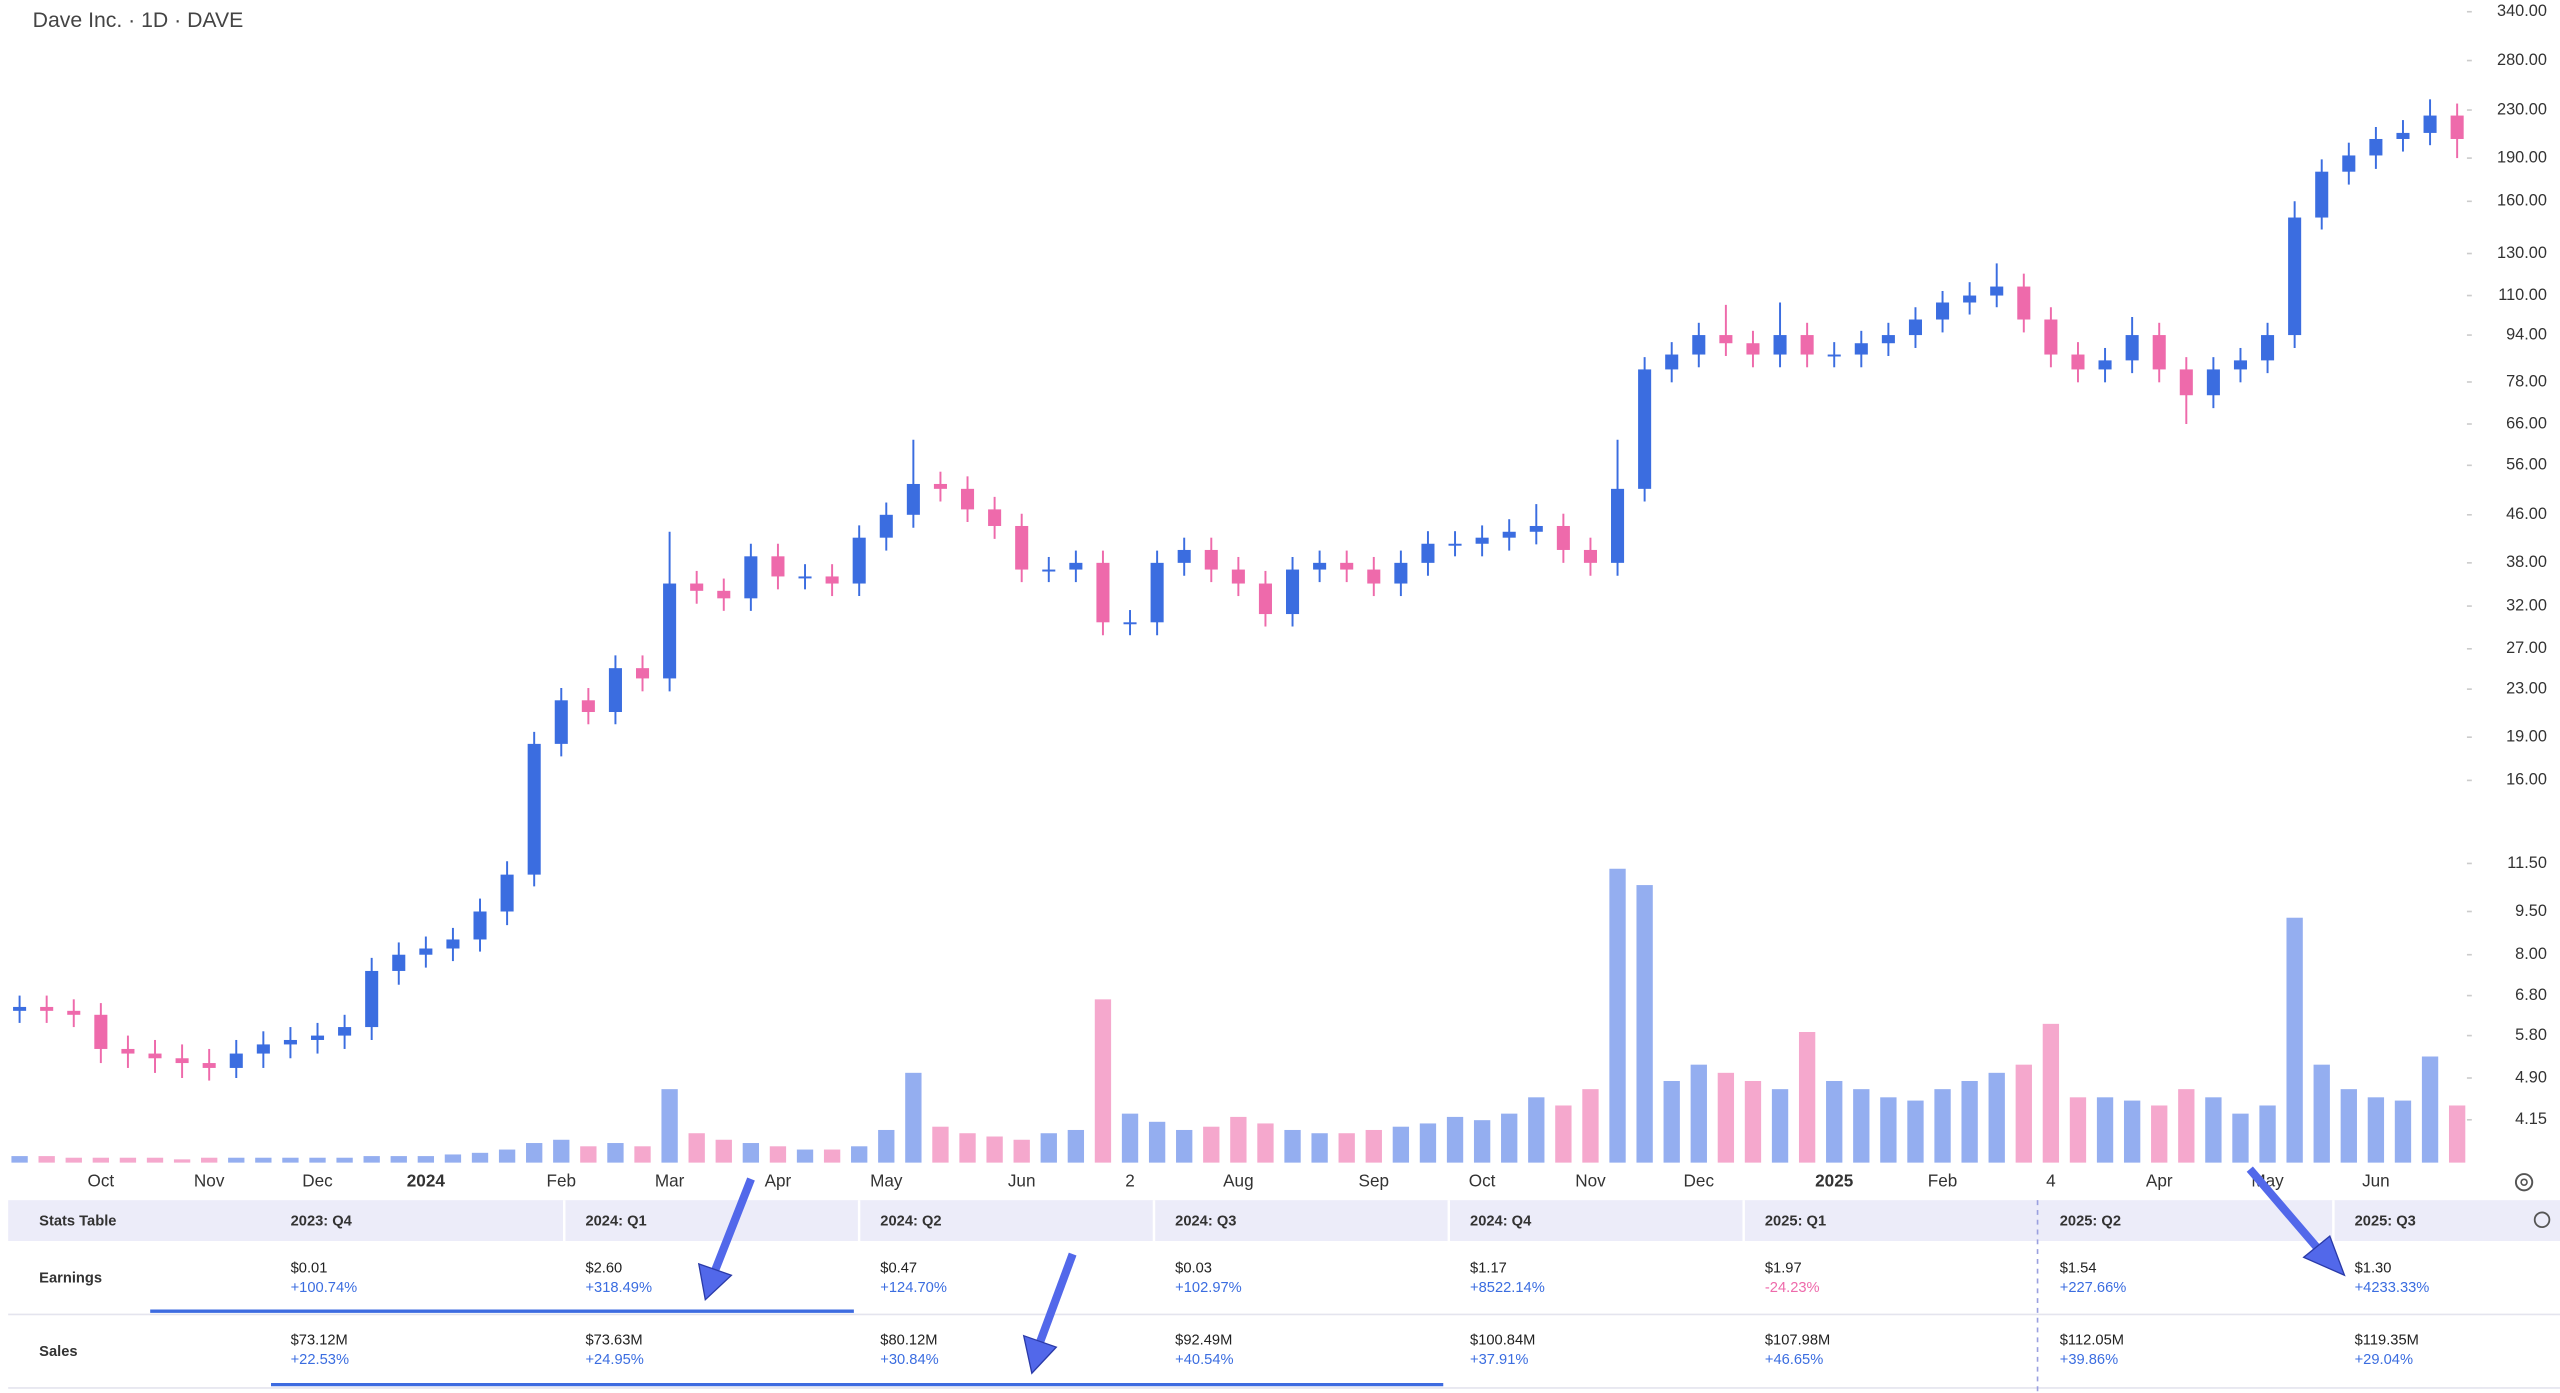 The height and width of the screenshot is (1393, 2560). What do you see at coordinates (309, 1269) in the screenshot?
I see `earnings-value: $0.01` at bounding box center [309, 1269].